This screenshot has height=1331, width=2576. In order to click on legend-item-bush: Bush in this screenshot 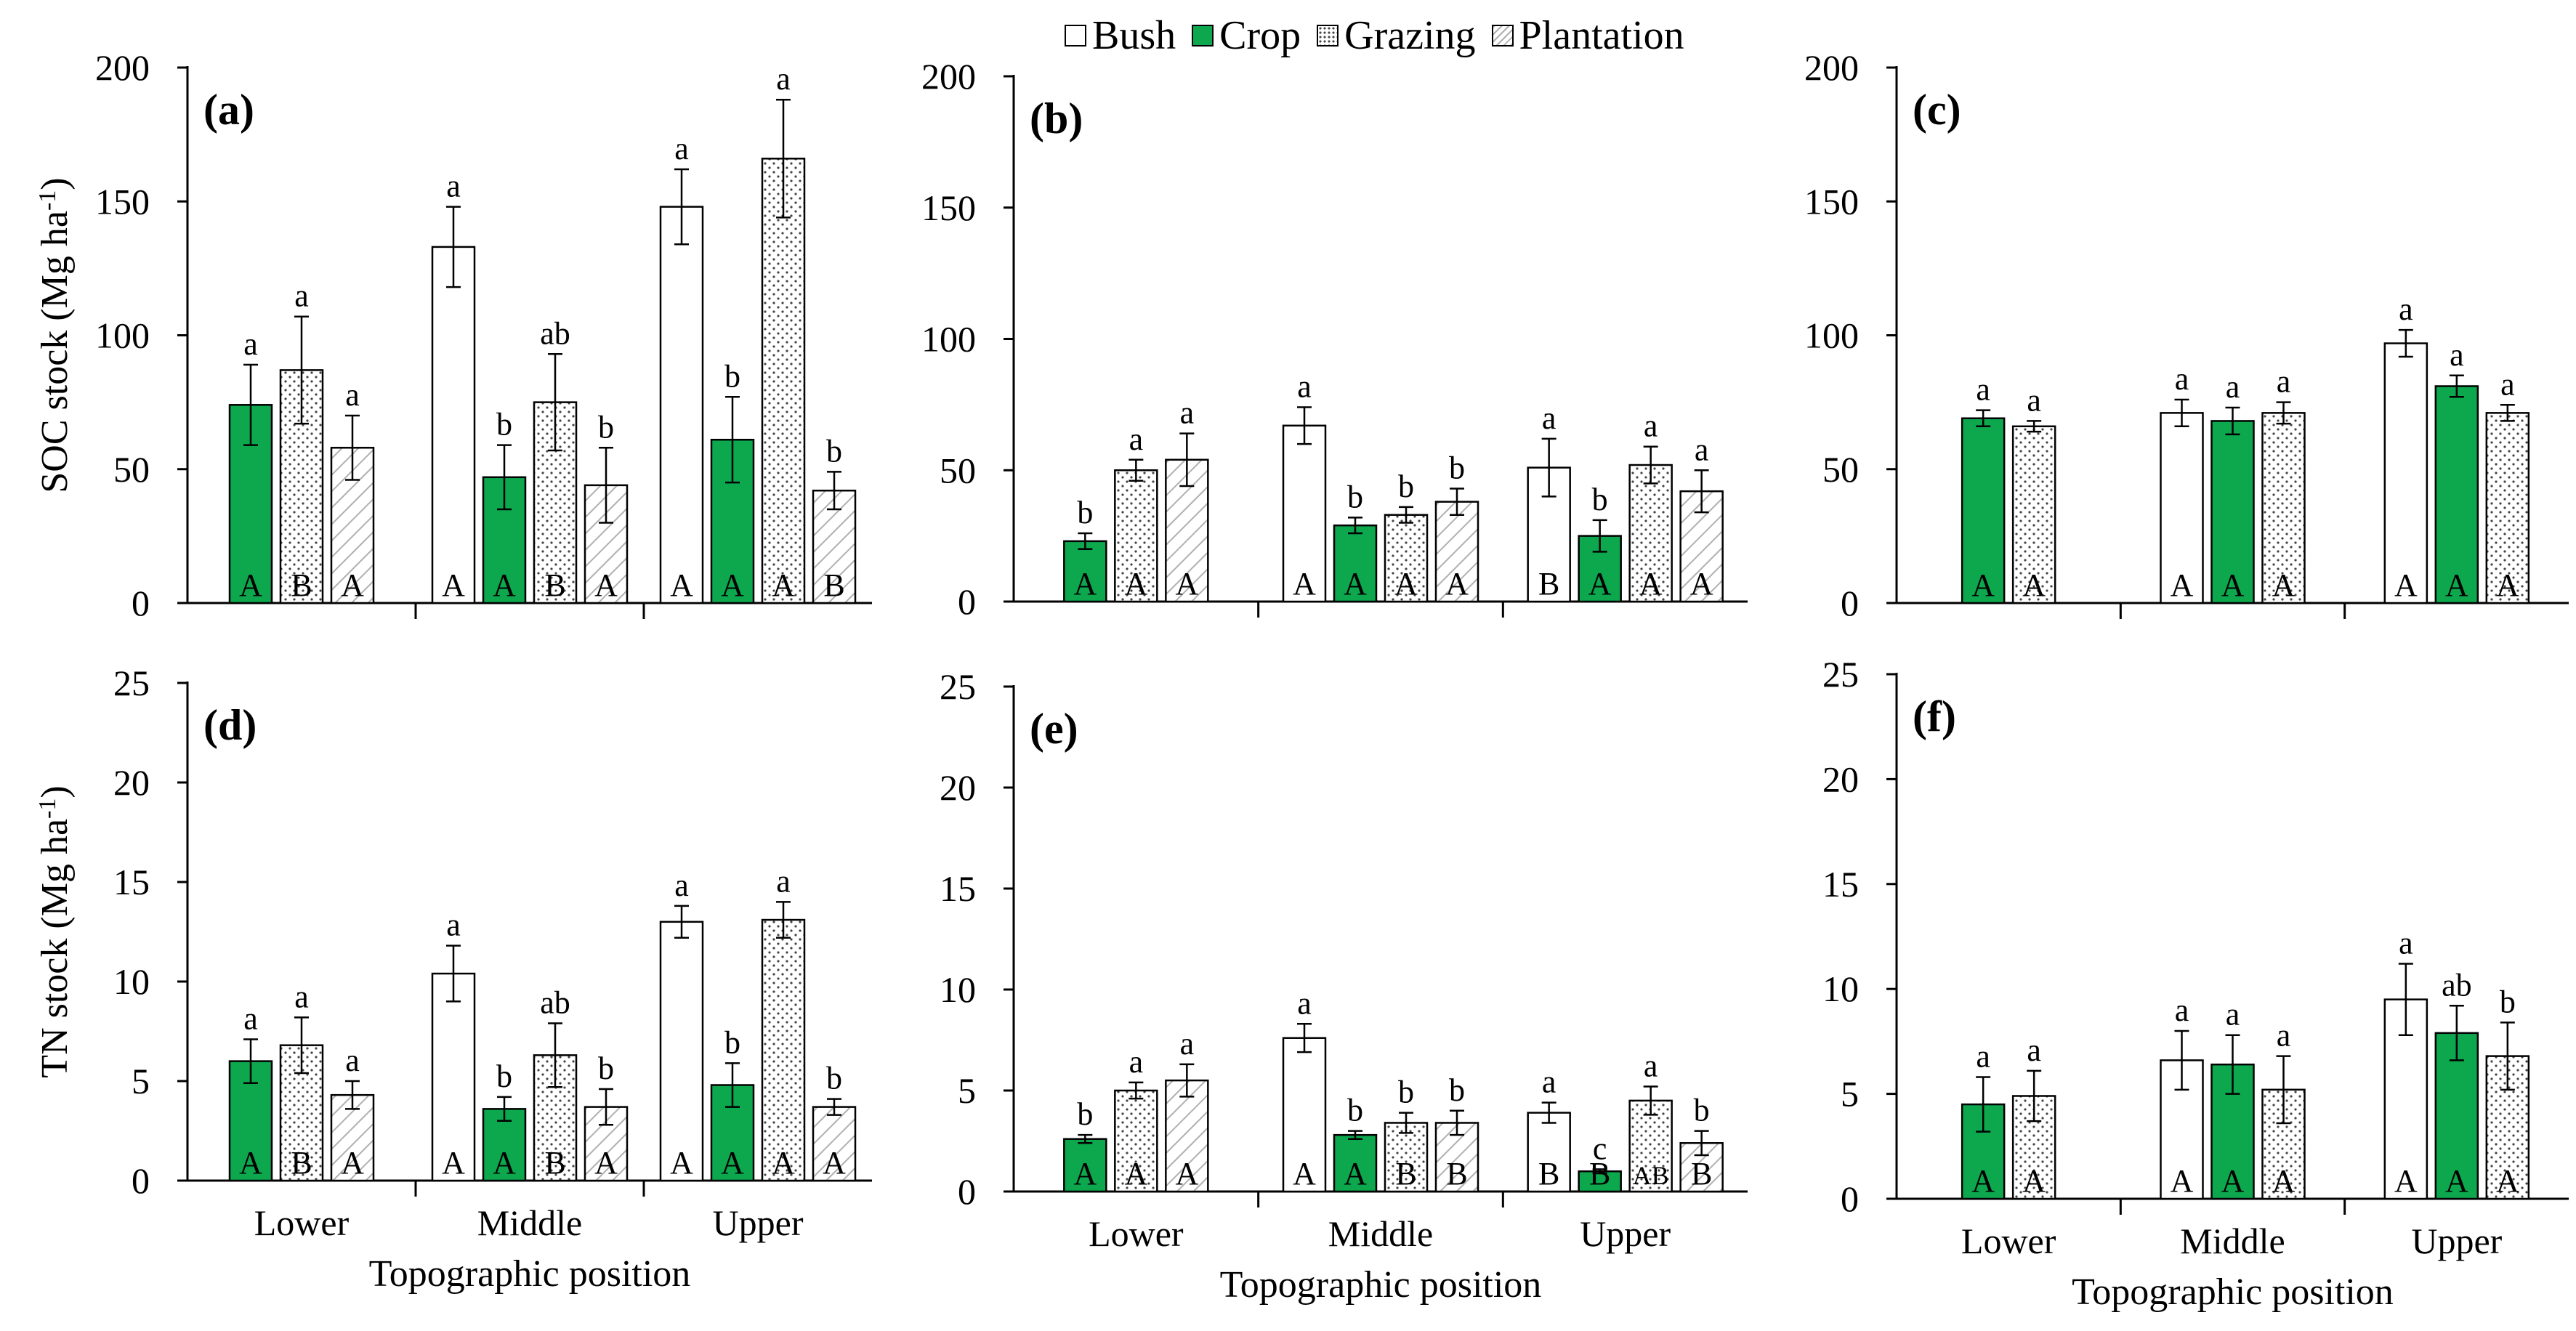, I will do `click(1121, 35)`.